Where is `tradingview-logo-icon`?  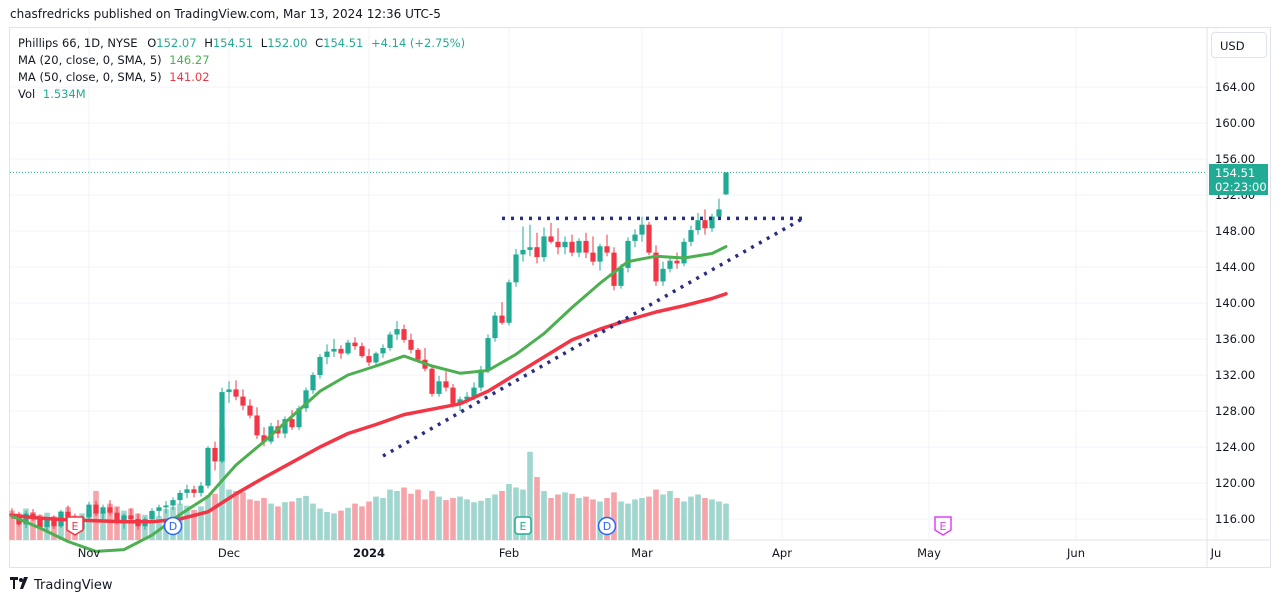
tradingview-logo-icon is located at coordinates (20, 585).